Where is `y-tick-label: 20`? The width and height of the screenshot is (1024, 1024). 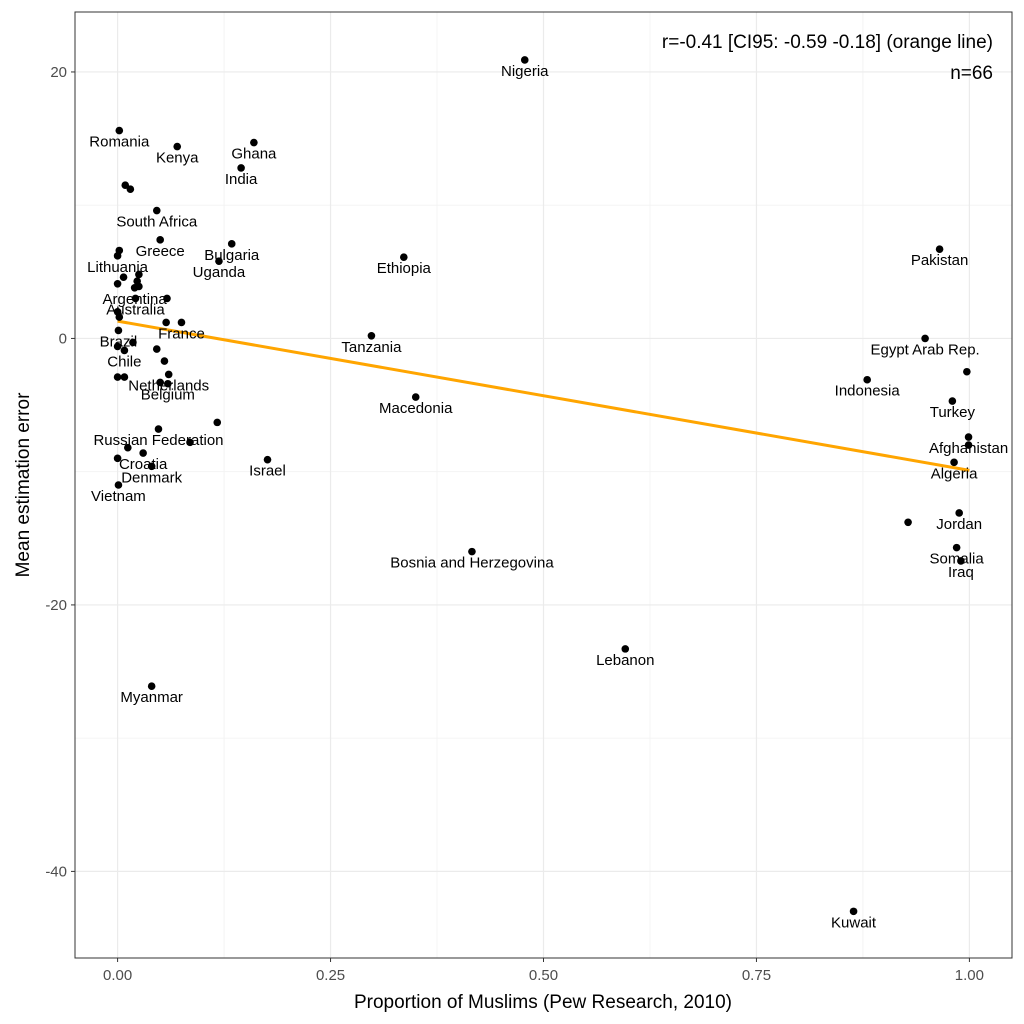
y-tick-label: 20 is located at coordinates (58, 72).